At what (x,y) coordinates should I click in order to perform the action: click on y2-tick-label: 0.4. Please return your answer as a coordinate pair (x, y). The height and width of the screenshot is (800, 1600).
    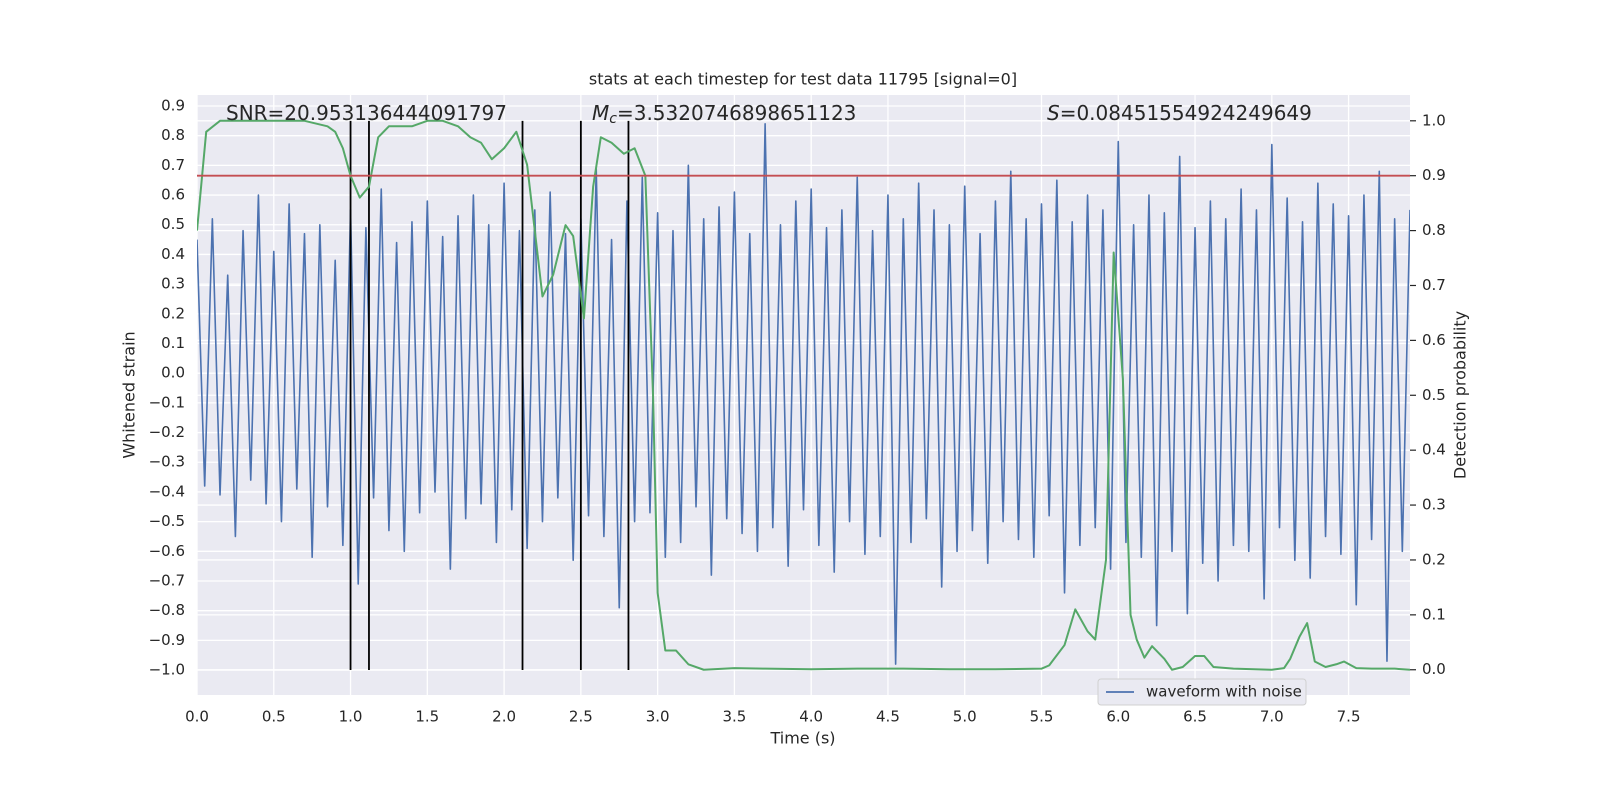
    Looking at the image, I should click on (1434, 450).